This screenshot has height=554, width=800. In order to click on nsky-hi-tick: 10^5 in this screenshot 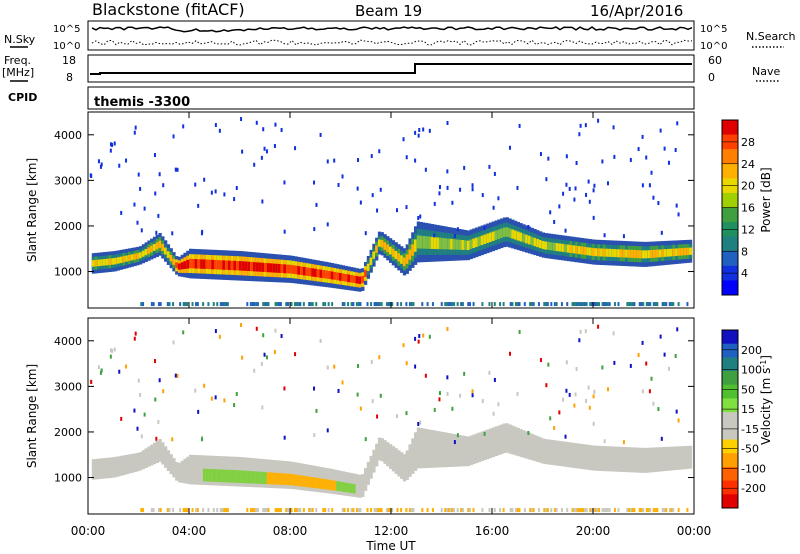, I will do `click(66, 29)`.